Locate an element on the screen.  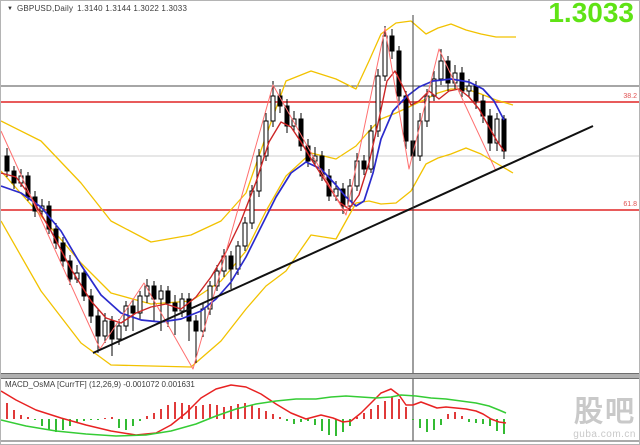
symbol-dropdown-icon: ▼ is located at coordinates (10, 8).